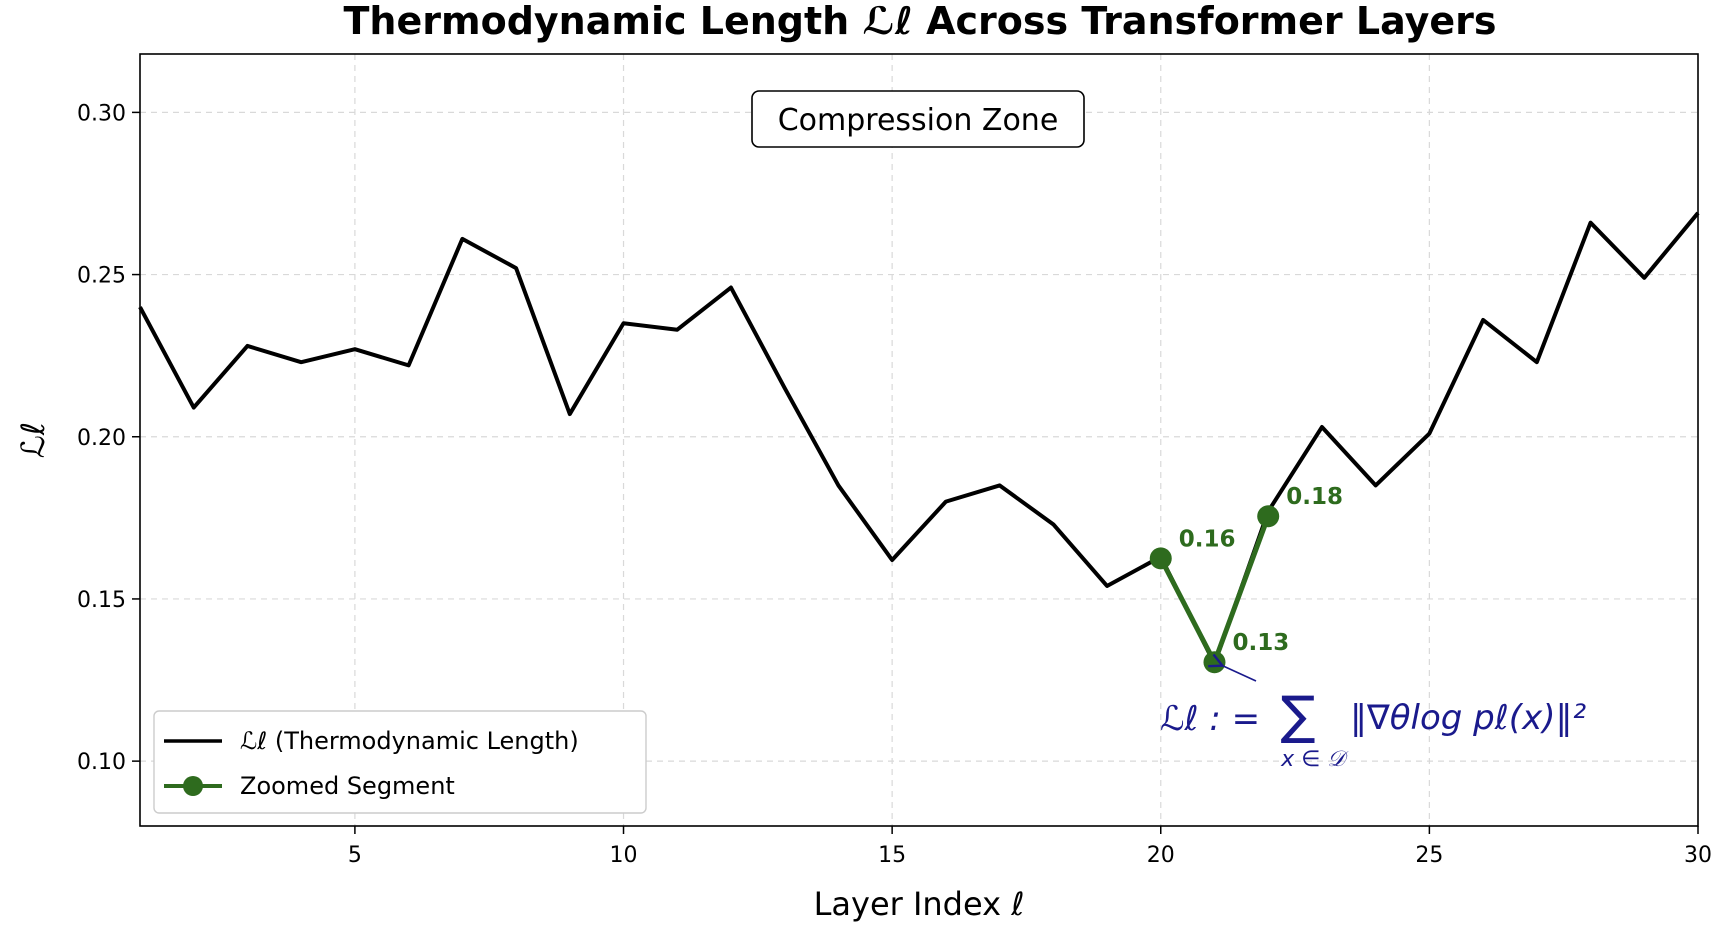 The height and width of the screenshot is (926, 1712). I want to click on x-tick-label: 5, so click(355, 855).